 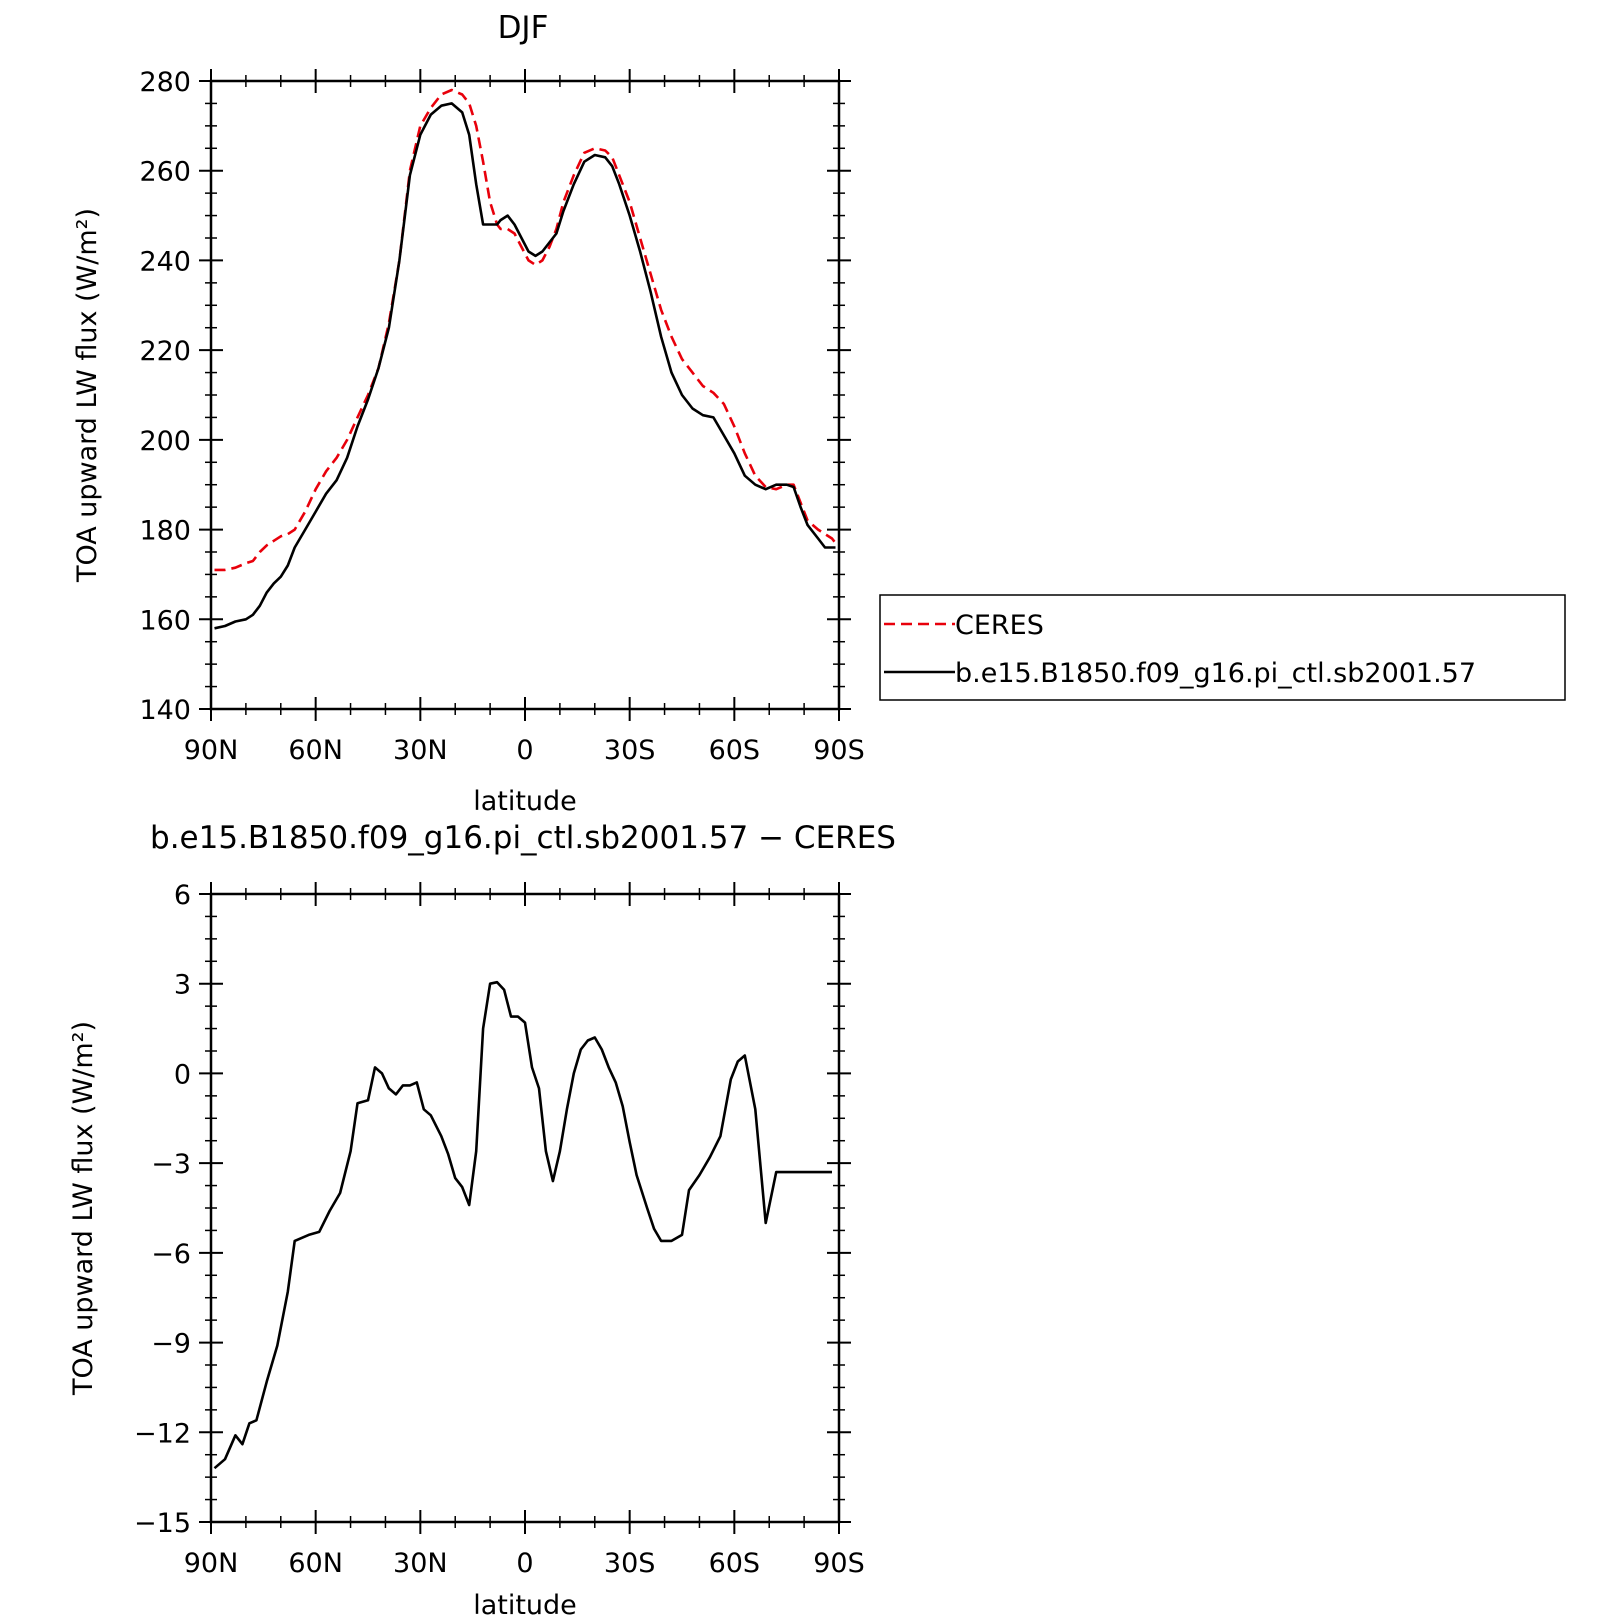 What do you see at coordinates (162, 1433) in the screenshot?
I see `bottom-ytick-label: −12` at bounding box center [162, 1433].